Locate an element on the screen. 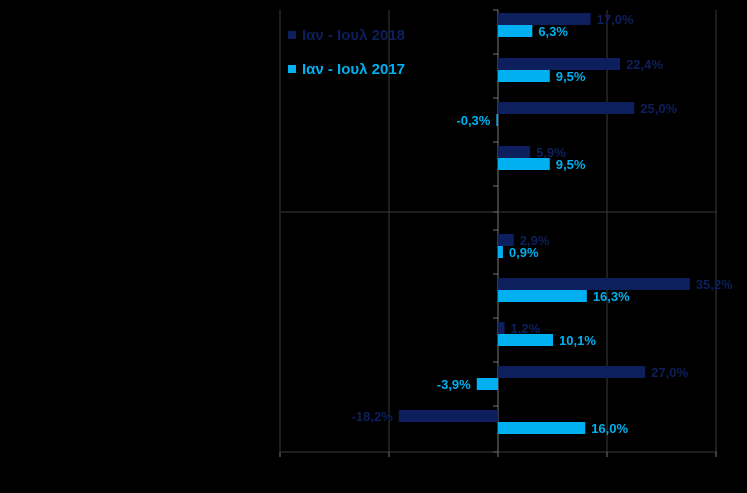 The height and width of the screenshot is (493, 747). data-label-2018: 5,9% is located at coordinates (551, 152).